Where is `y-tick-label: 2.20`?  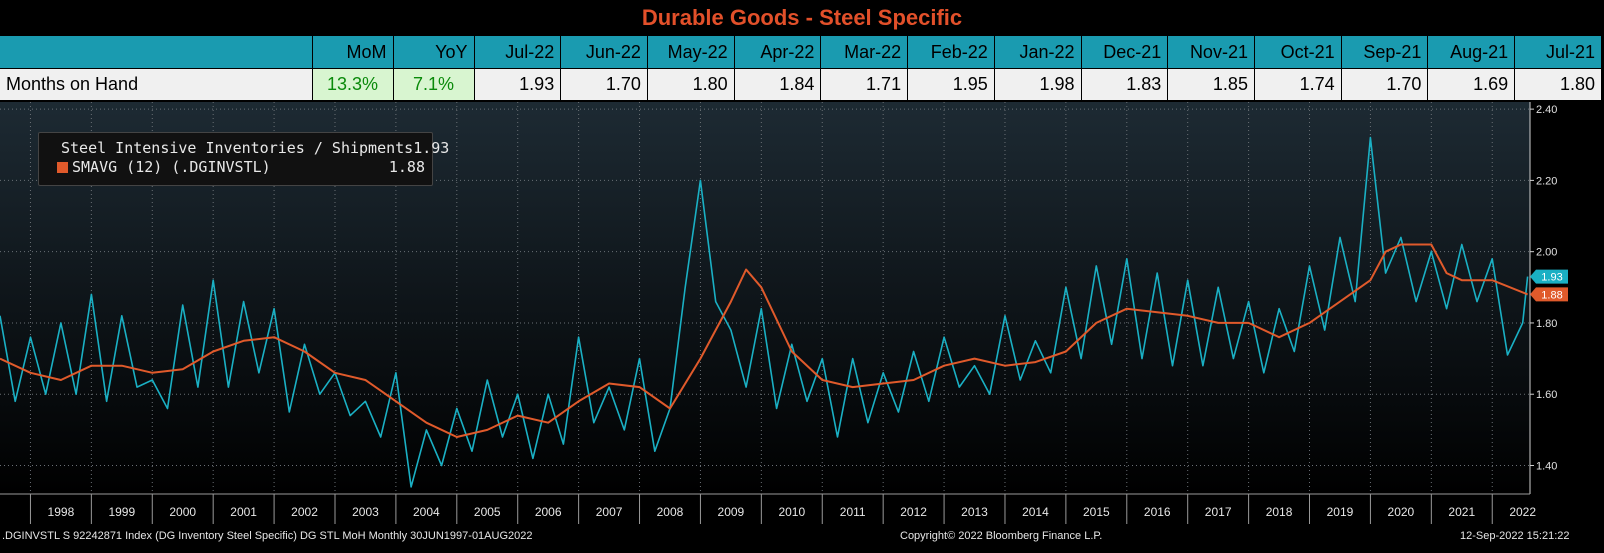
y-tick-label: 2.20 is located at coordinates (1546, 181).